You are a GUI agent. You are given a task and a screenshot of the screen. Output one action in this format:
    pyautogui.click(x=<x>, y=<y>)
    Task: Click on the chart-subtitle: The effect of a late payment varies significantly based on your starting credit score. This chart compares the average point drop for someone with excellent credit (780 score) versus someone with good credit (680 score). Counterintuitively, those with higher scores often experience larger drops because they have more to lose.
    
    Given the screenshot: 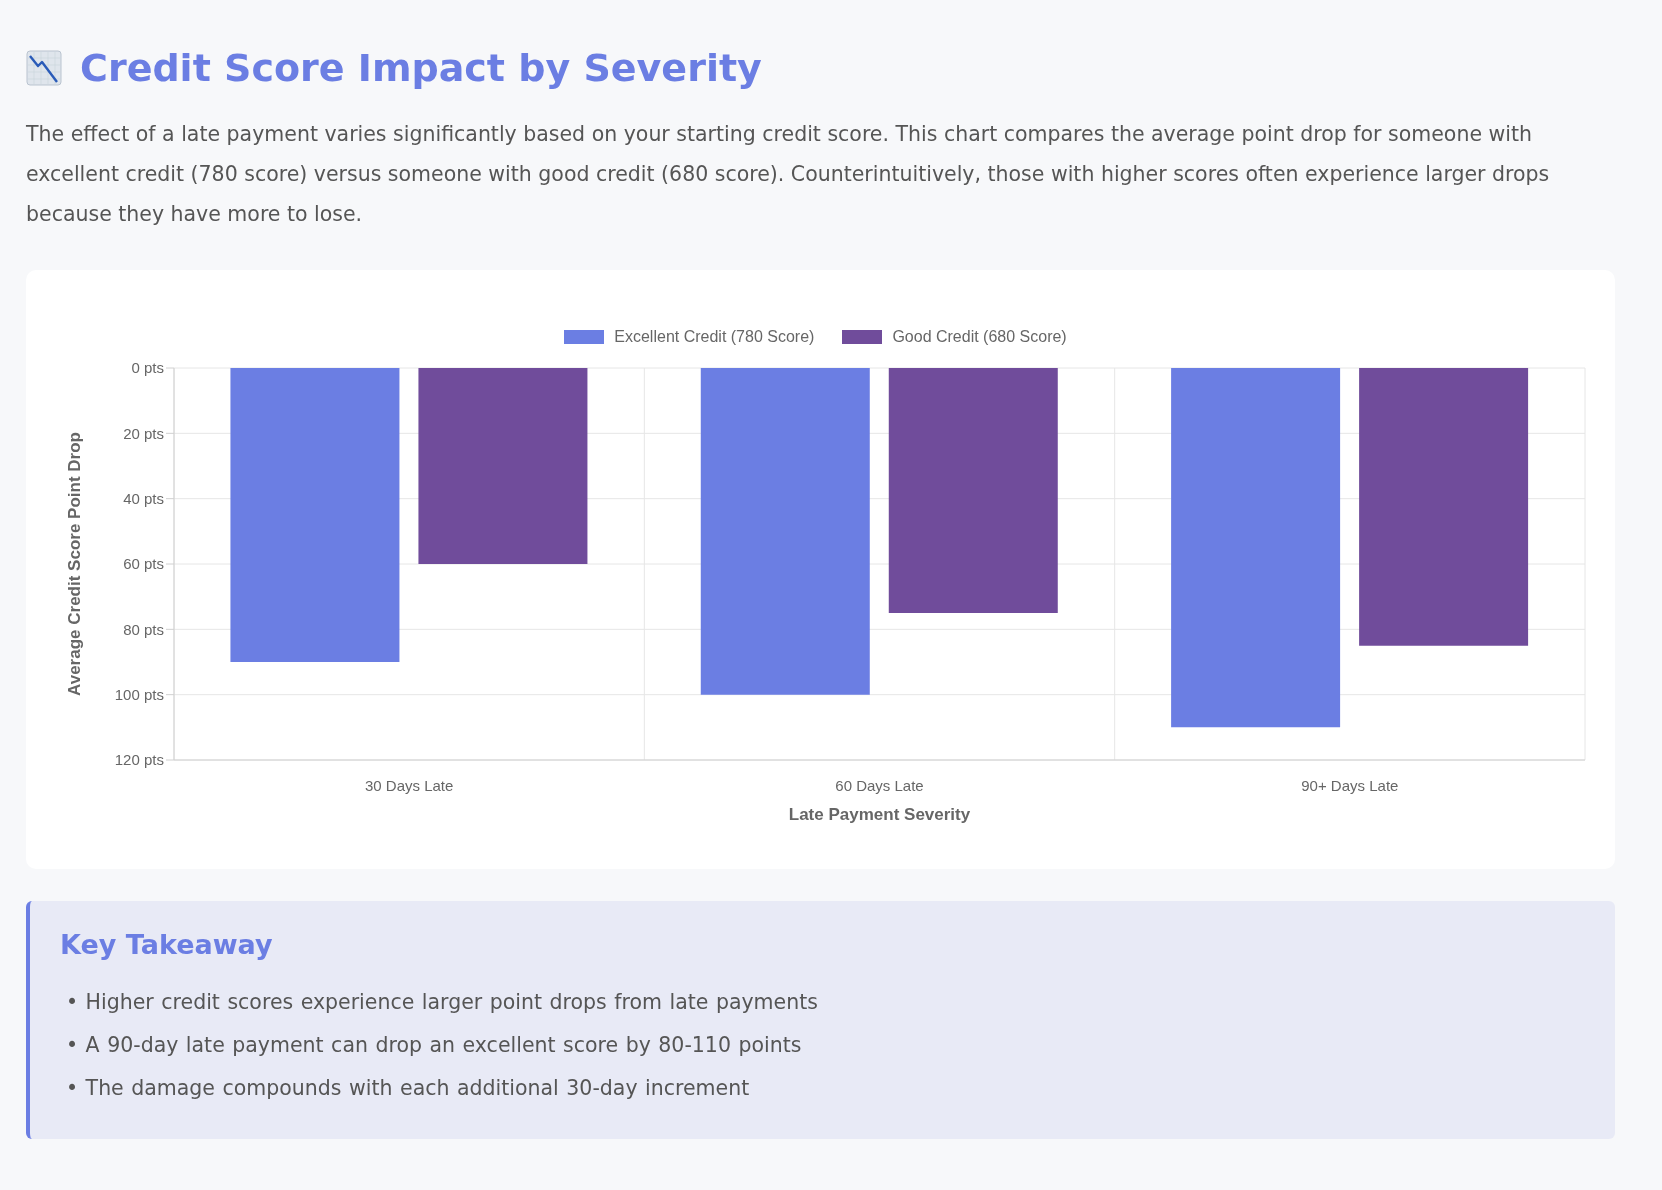 What is the action you would take?
    pyautogui.click(x=788, y=174)
    